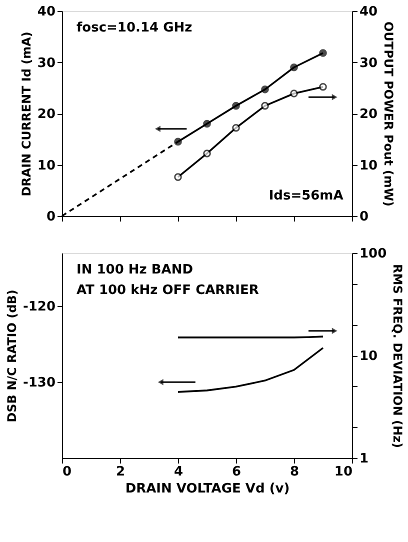 The width and height of the screenshot is (408, 542). Describe the element at coordinates (295, 472) in the screenshot. I see `x-tick-label: 8` at that location.